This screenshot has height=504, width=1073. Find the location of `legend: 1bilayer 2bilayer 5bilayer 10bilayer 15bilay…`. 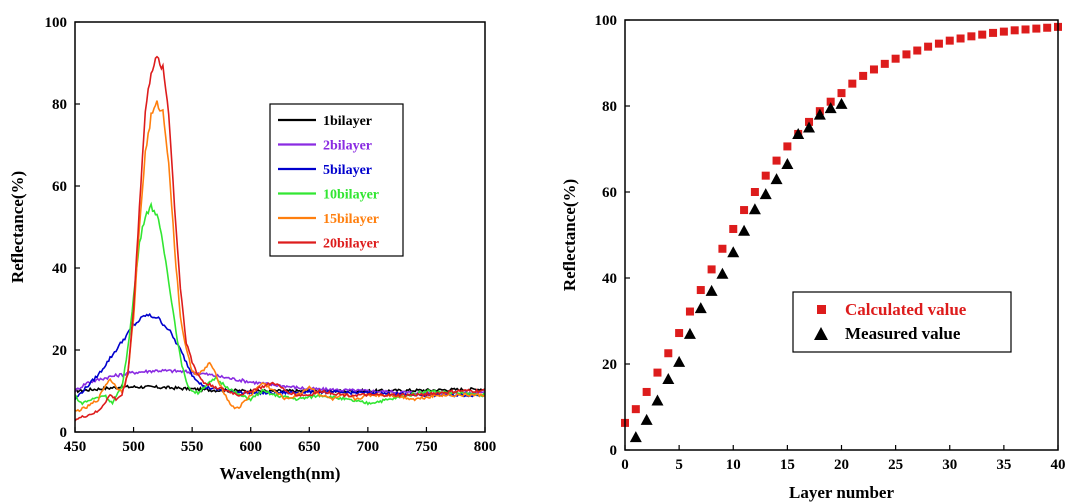

legend: 1bilayer 2bilayer 5bilayer 10bilayer 15bilay… is located at coordinates (336, 180).